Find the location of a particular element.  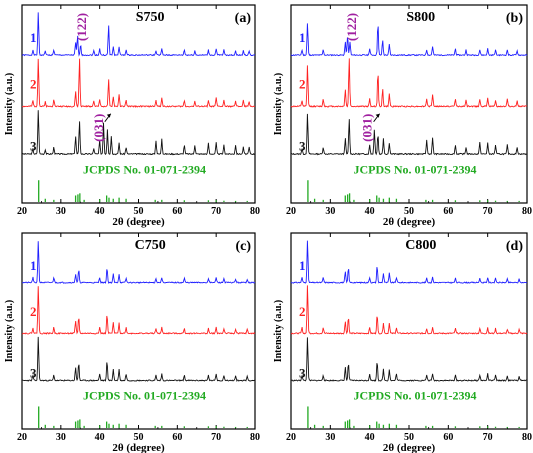

panel-label: (d) is located at coordinates (514, 246).